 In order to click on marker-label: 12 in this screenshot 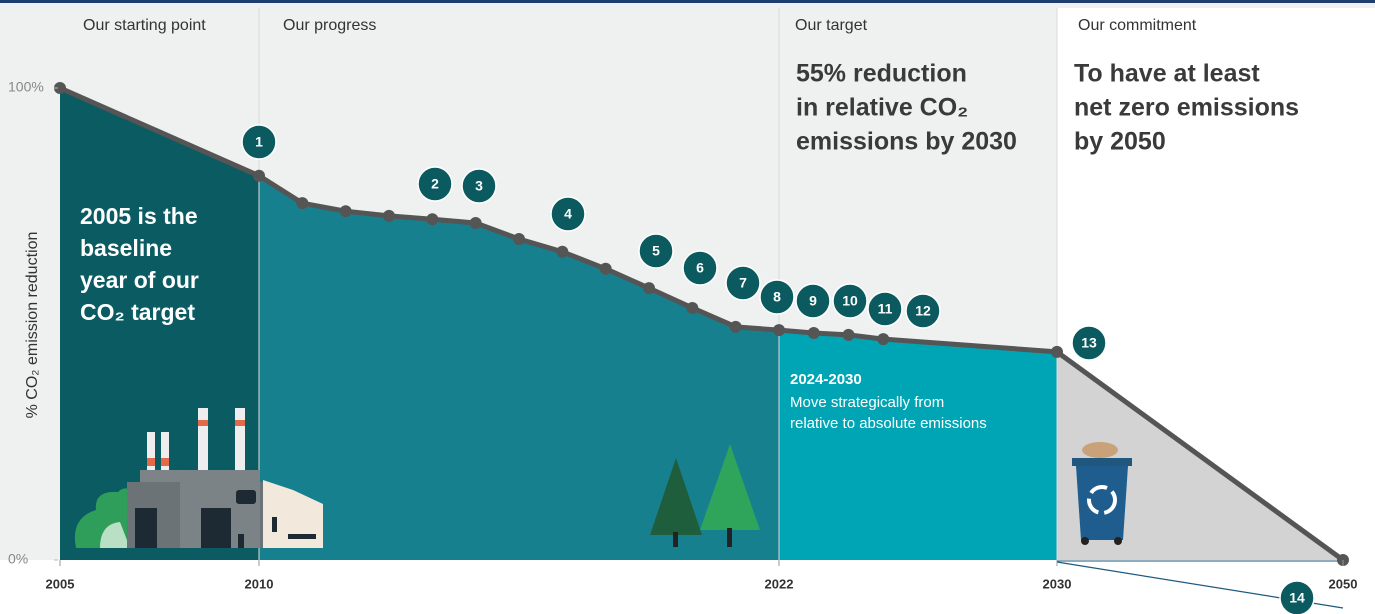, I will do `click(923, 311)`.